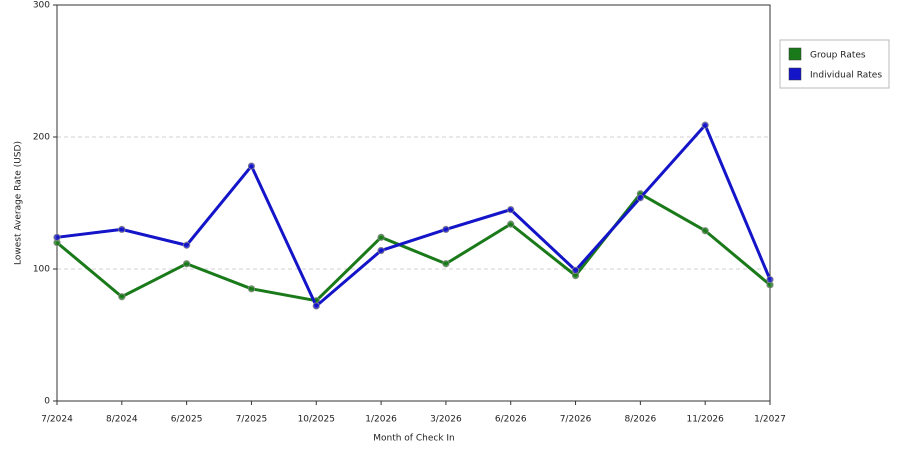  Describe the element at coordinates (511, 420) in the screenshot. I see `x-tick-label: 6/2026` at that location.